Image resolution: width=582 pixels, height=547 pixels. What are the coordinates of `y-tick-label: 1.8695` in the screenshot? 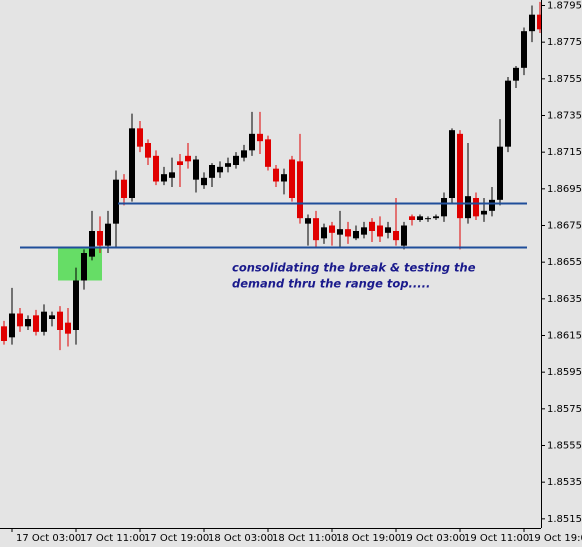 It's located at (564, 189).